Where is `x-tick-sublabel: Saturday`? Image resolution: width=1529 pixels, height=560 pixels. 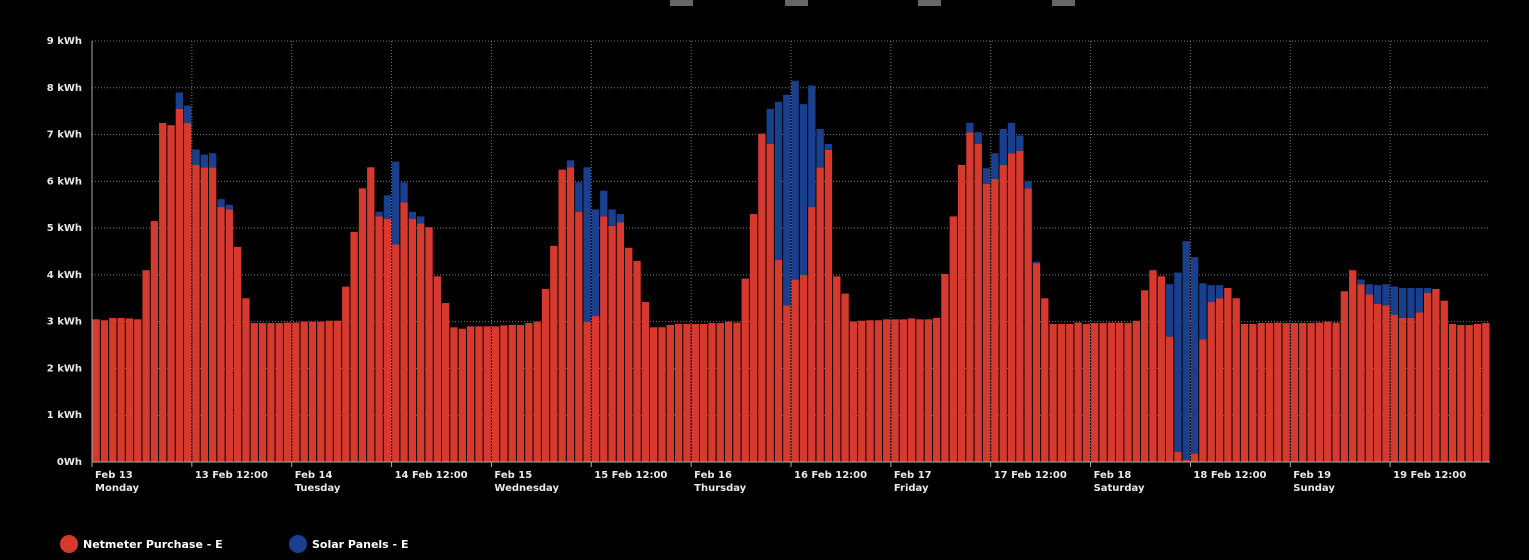 x-tick-sublabel: Saturday is located at coordinates (1119, 488).